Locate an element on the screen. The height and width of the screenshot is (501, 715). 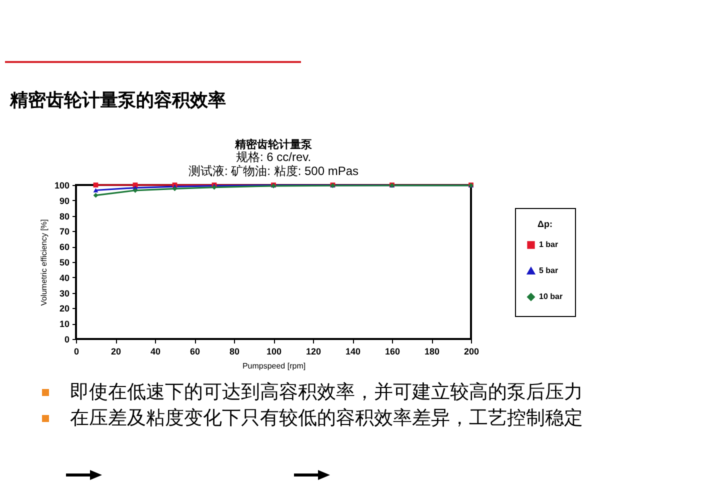
x-tick-label: 20 is located at coordinates (116, 351).